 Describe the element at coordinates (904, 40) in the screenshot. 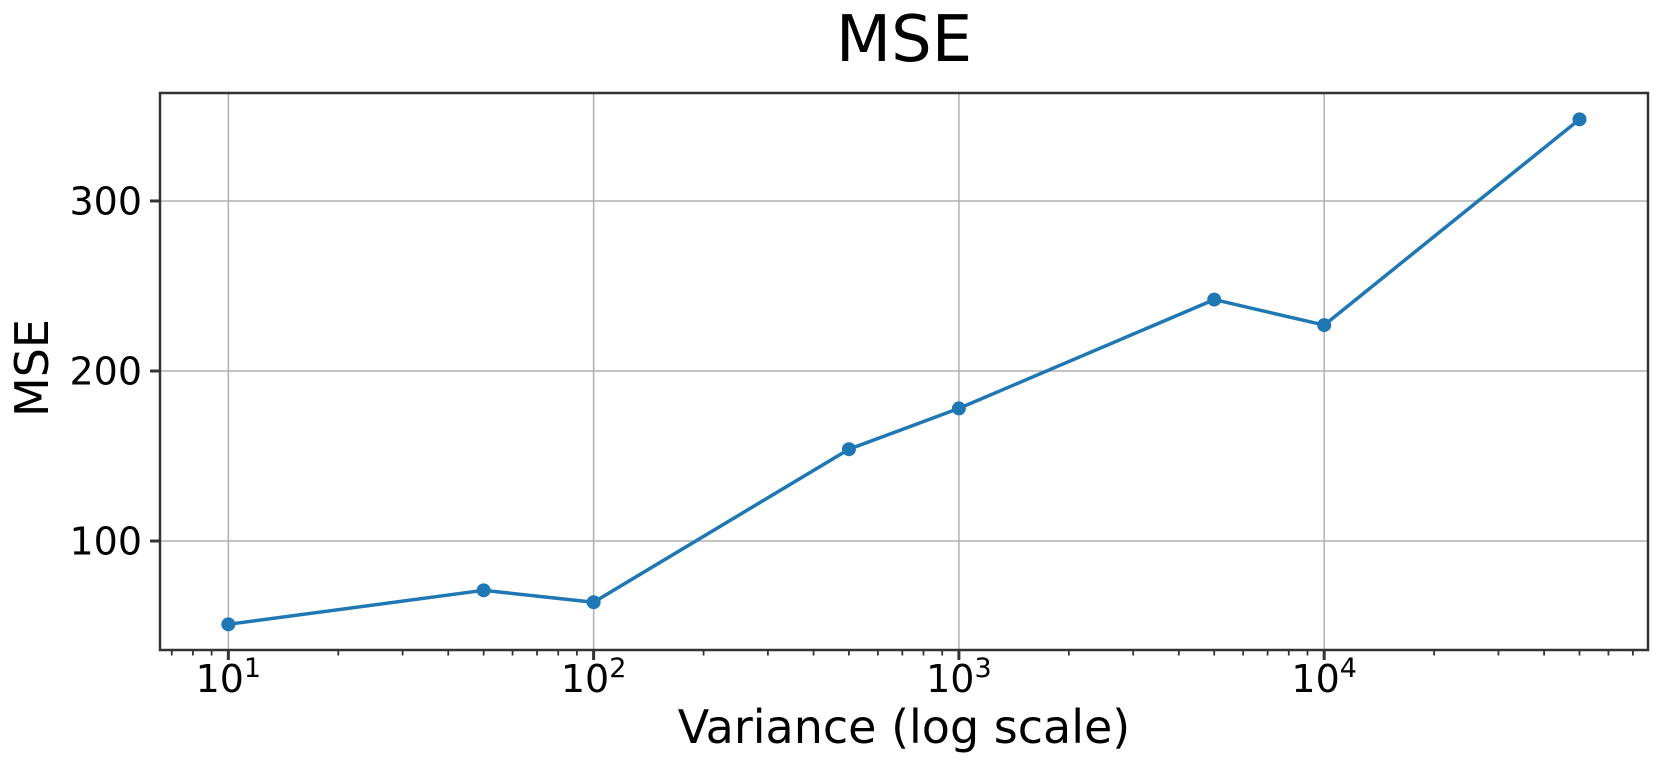

I see `chart-title: MSE` at that location.